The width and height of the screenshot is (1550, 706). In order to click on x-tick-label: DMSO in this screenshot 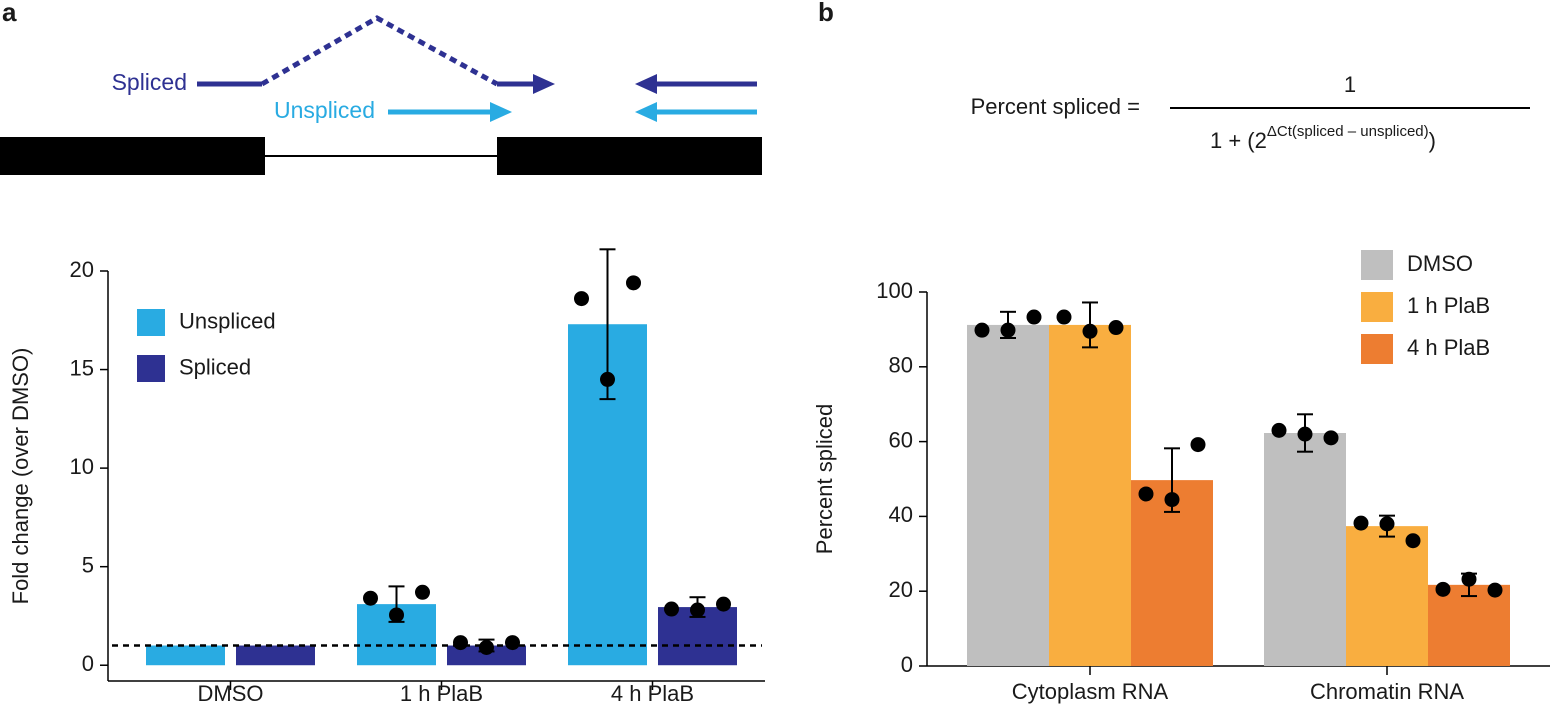, I will do `click(231, 693)`.